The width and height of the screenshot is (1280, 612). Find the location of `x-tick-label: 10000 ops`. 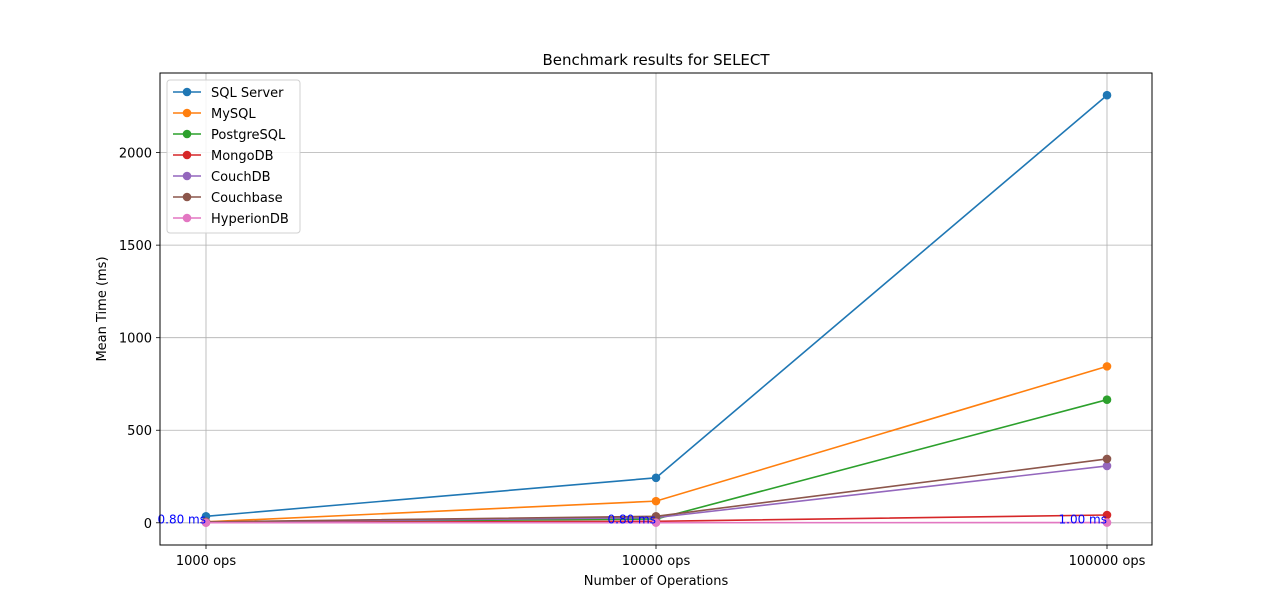

x-tick-label: 10000 ops is located at coordinates (656, 561).